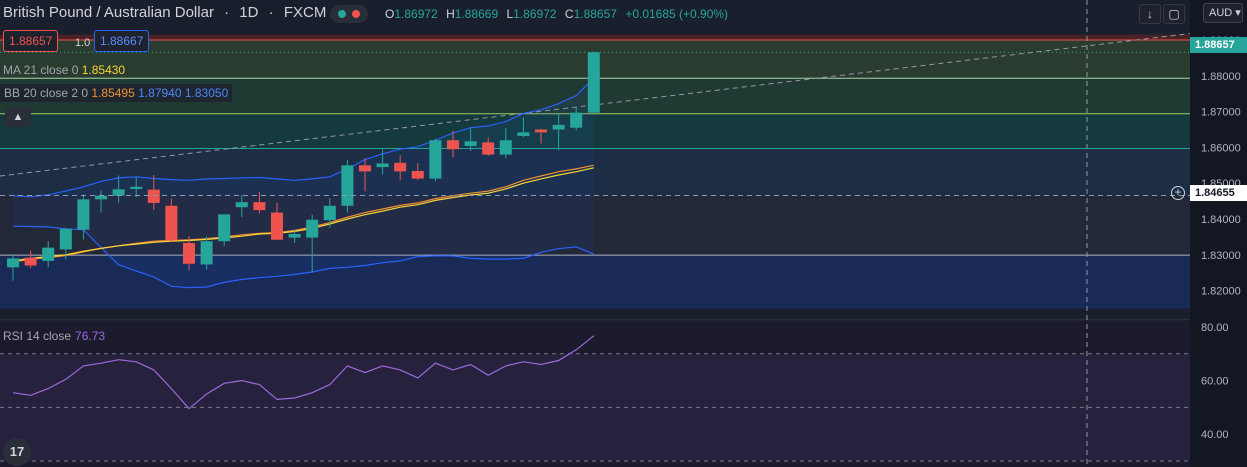 This screenshot has width=1247, height=467. I want to click on ohlc-close: 1.88657, so click(595, 14).